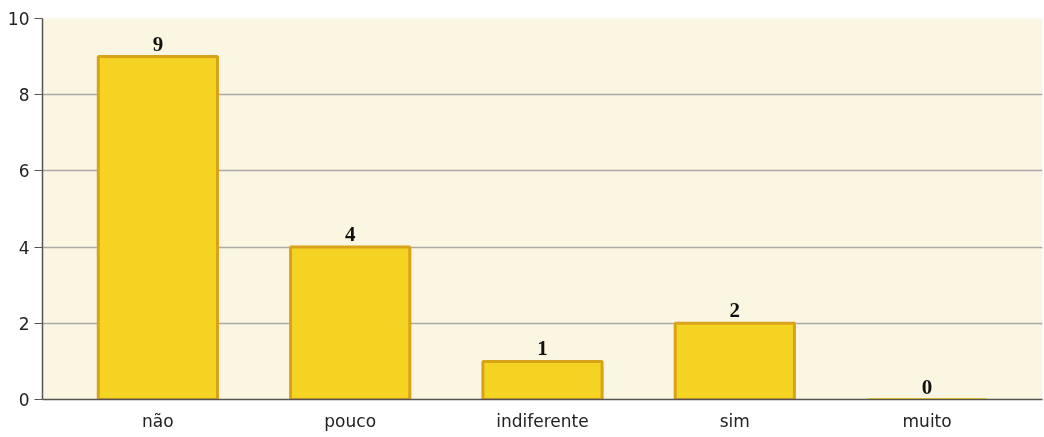  I want to click on x-tick-label: muito, so click(927, 420).